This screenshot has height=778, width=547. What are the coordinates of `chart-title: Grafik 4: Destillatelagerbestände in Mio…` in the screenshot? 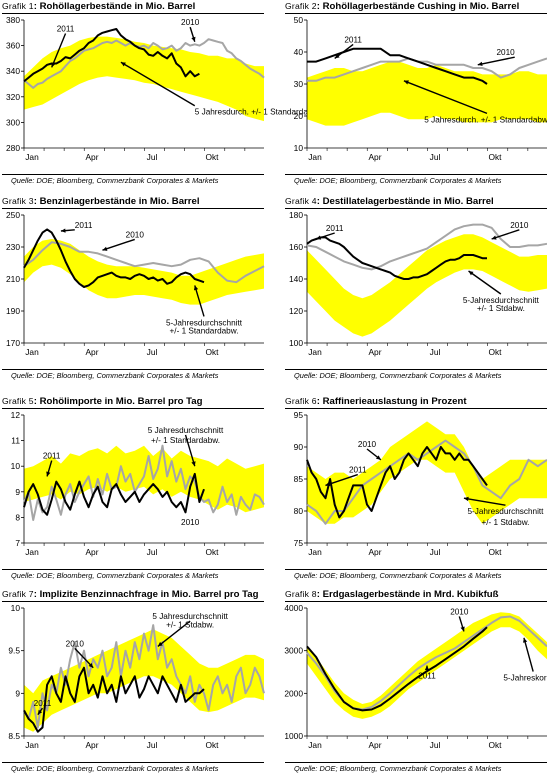 It's located at (416, 202).